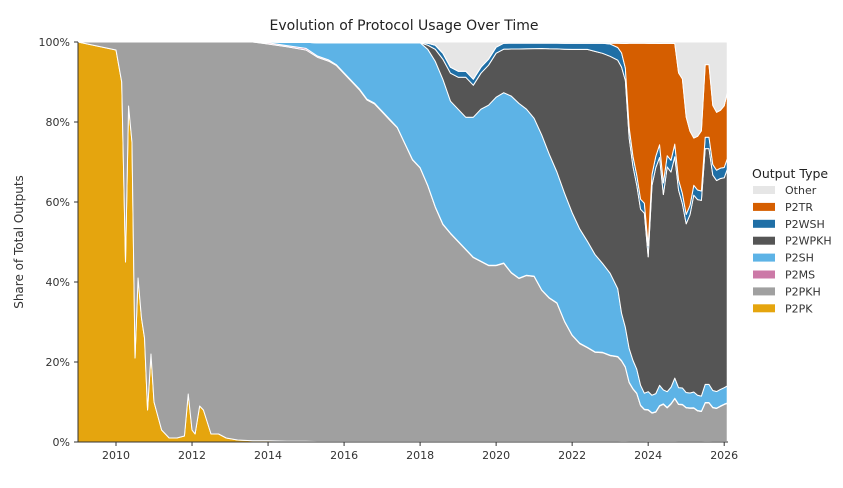 This screenshot has height=488, width=843. I want to click on legend-label: P2WPKH, so click(808, 241).